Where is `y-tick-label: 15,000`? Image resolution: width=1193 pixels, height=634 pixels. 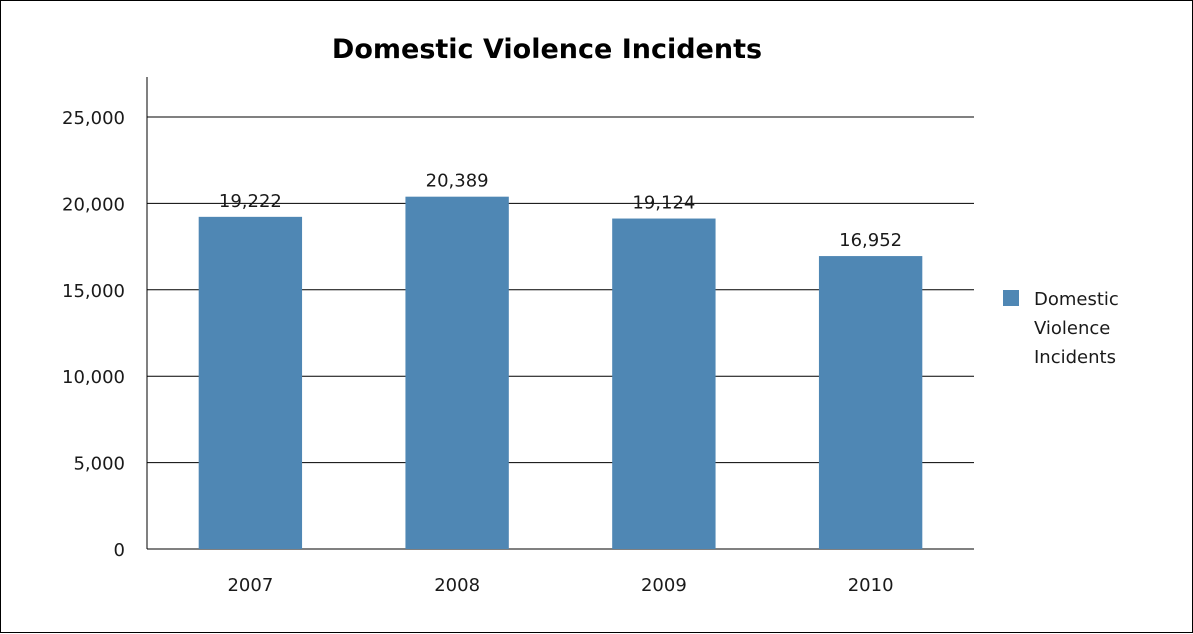 y-tick-label: 15,000 is located at coordinates (93, 291).